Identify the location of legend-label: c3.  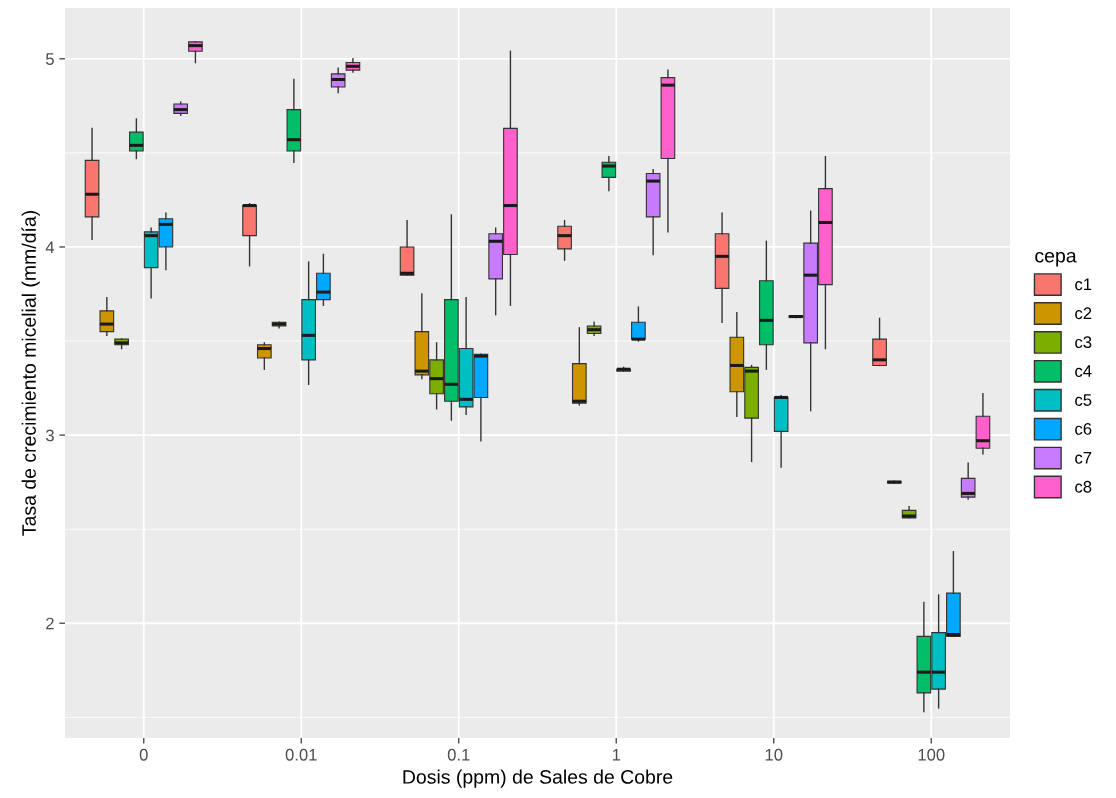
(1083, 342).